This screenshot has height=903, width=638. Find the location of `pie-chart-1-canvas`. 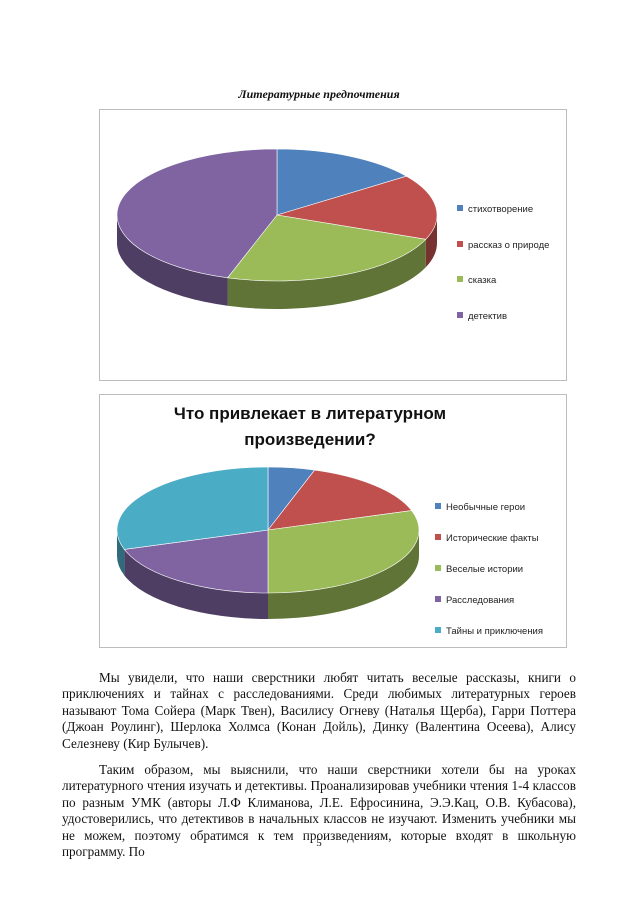

pie-chart-1-canvas is located at coordinates (277, 228).